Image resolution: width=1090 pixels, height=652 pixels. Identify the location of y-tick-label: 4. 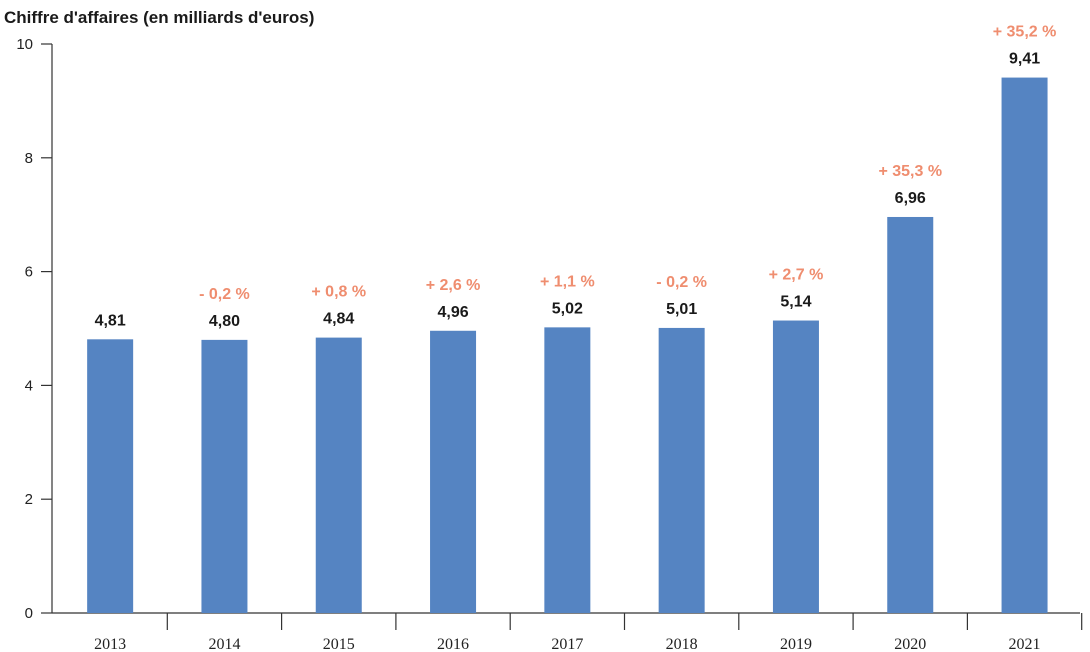
(29, 385).